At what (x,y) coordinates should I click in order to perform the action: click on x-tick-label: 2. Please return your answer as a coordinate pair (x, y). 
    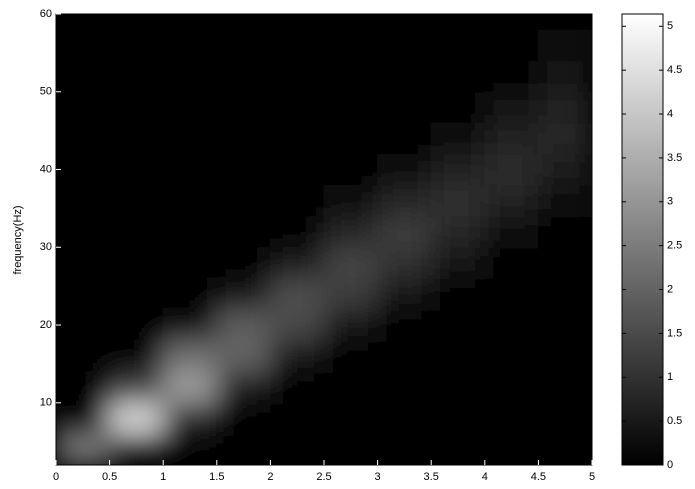
    Looking at the image, I should click on (270, 477).